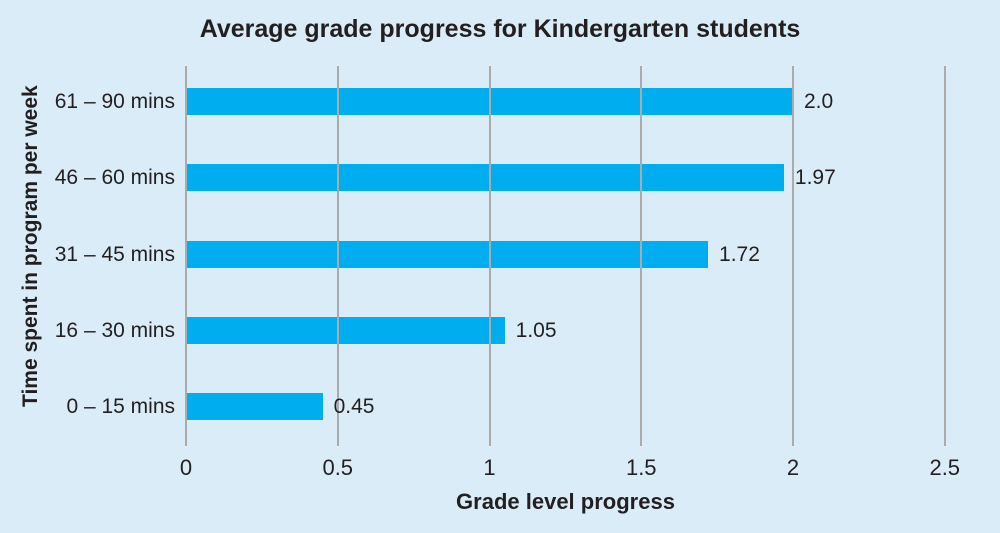 This screenshot has height=533, width=1000. I want to click on category-label: 61 – 90 mins, so click(114, 101).